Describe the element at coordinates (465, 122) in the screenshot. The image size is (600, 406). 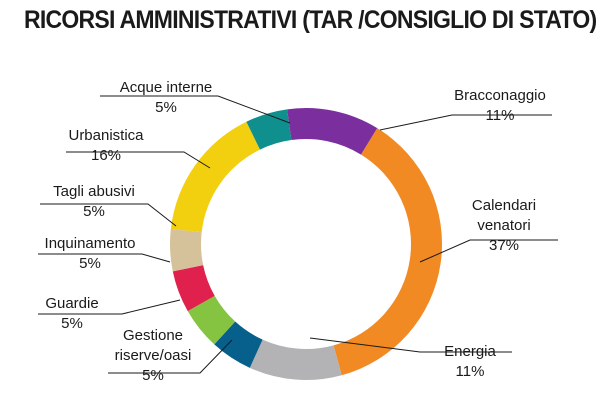
I see `leader-line-bracconaggio` at that location.